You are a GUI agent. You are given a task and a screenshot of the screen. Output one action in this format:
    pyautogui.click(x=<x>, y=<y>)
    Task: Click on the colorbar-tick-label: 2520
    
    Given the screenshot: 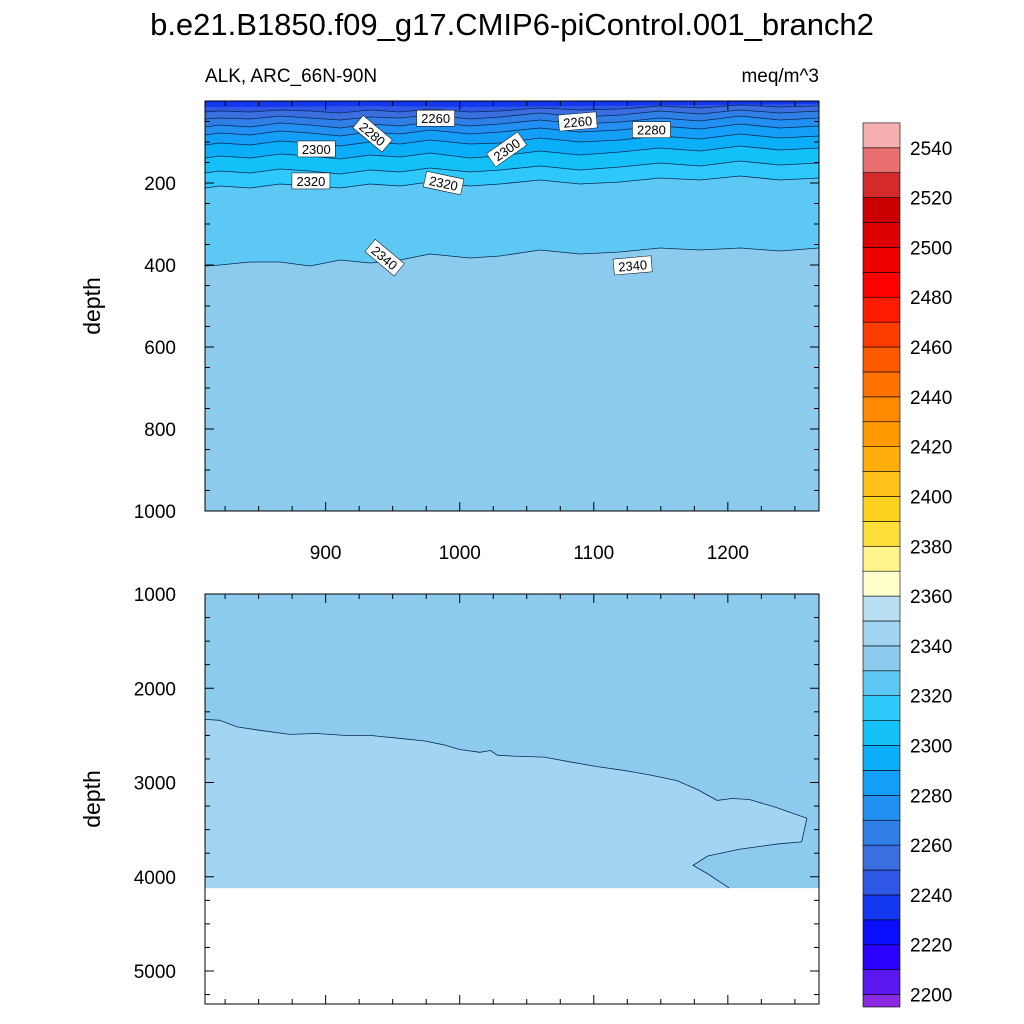 What is the action you would take?
    pyautogui.click(x=931, y=199)
    